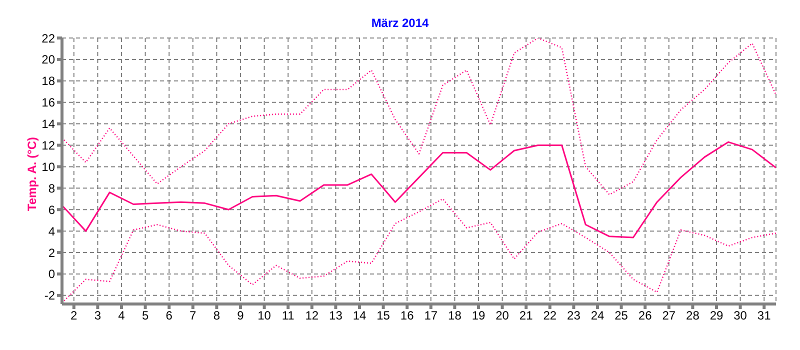  Describe the element at coordinates (52, 231) in the screenshot. I see `y-tick-label: 4` at that location.